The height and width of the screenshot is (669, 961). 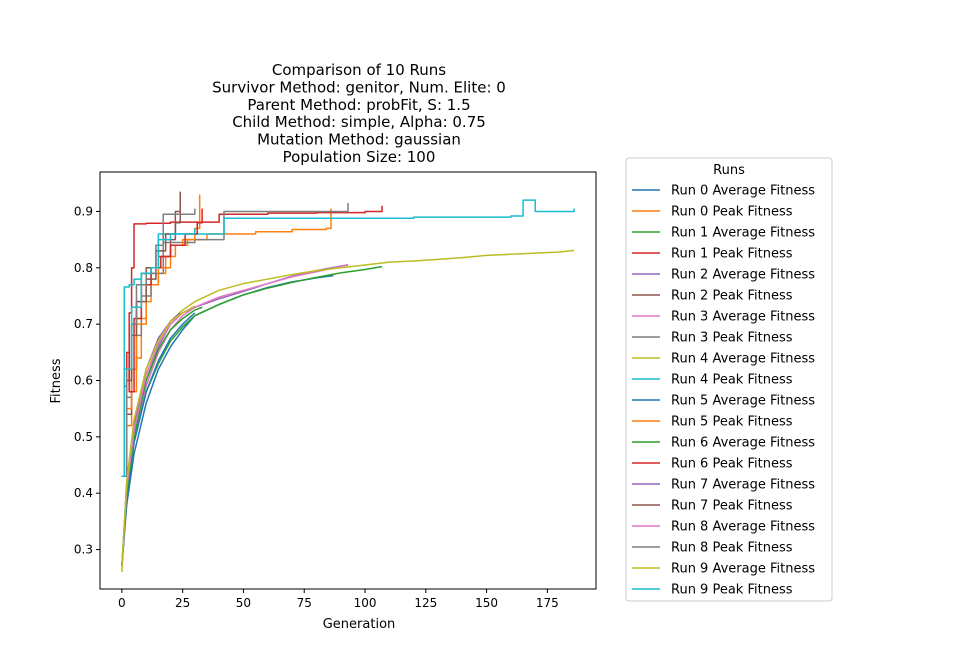 What do you see at coordinates (743, 233) in the screenshot?
I see `legend-entry: Run 1 Average Fitness` at bounding box center [743, 233].